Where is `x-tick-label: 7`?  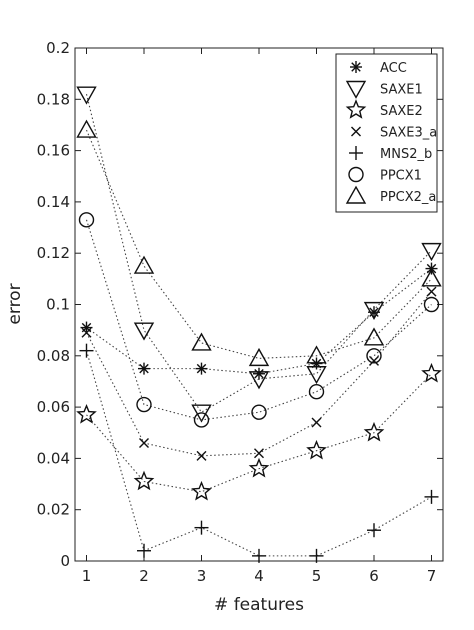
x-tick-label: 7 is located at coordinates (432, 576).